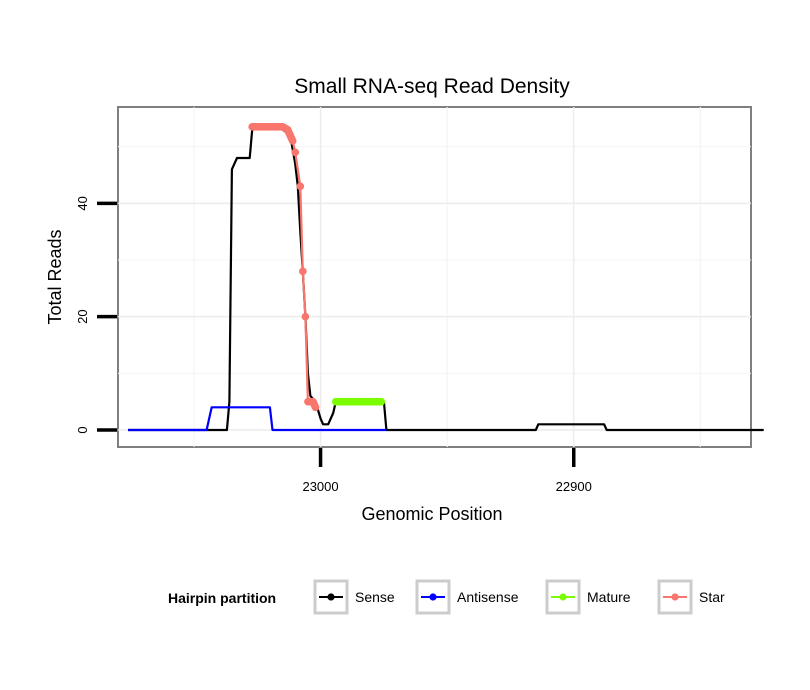 This screenshot has height=690, width=810. What do you see at coordinates (375, 597) in the screenshot?
I see `legend-label-sense: Sense` at bounding box center [375, 597].